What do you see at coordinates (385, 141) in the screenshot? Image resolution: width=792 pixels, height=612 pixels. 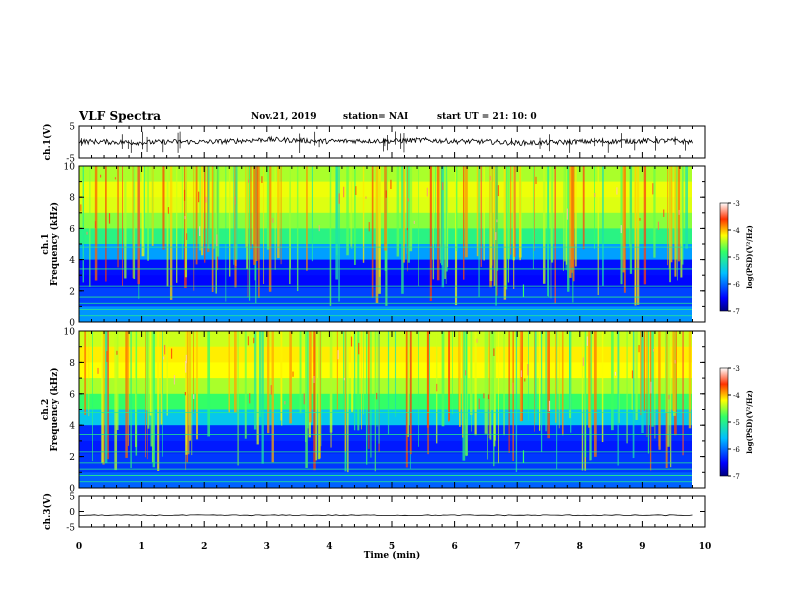 I see `waveform-line` at bounding box center [385, 141].